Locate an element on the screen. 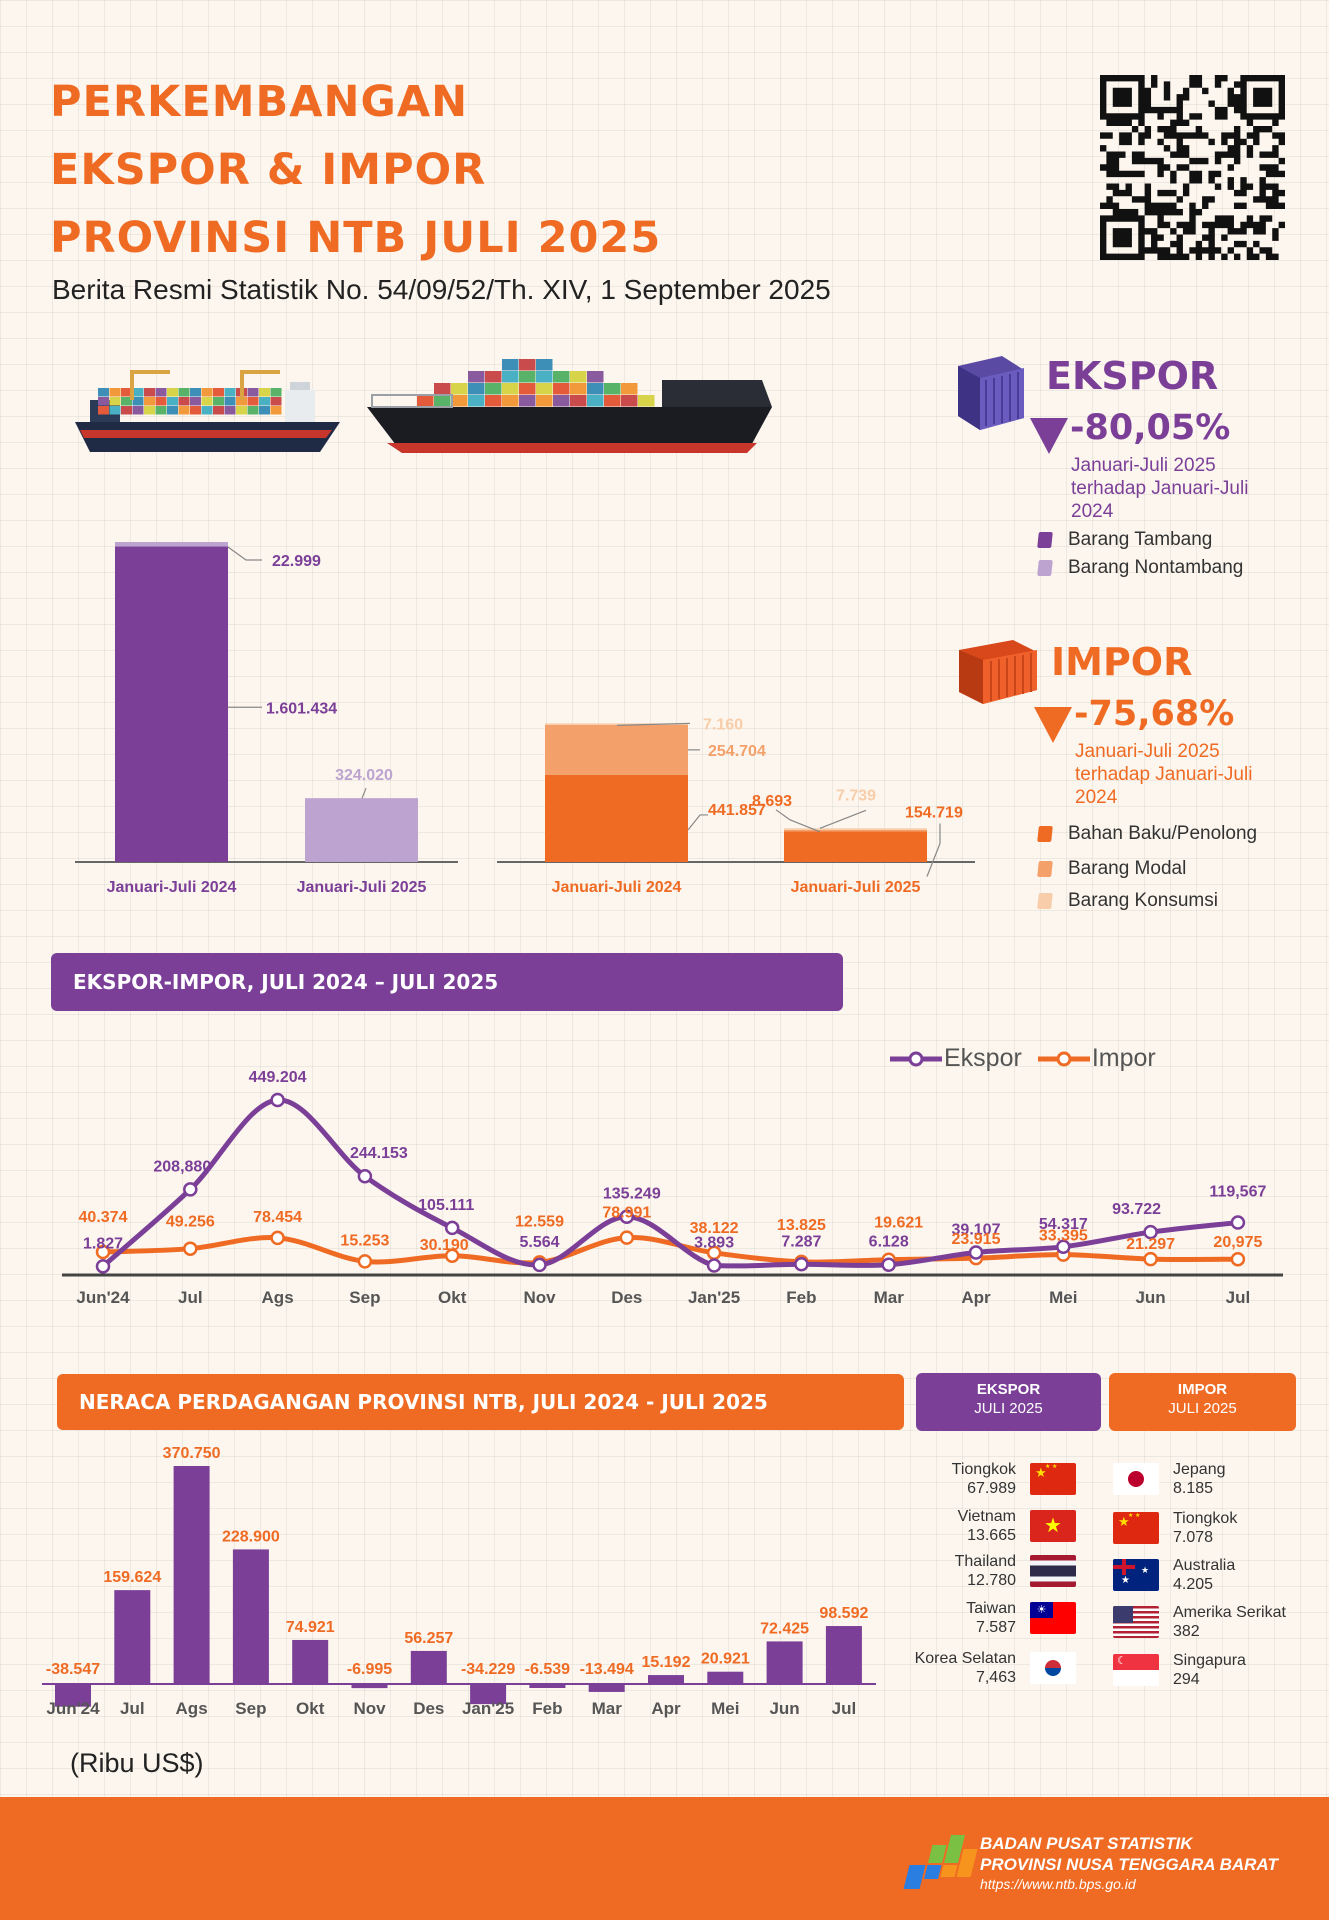  data-label: 72.425 is located at coordinates (784, 1628).